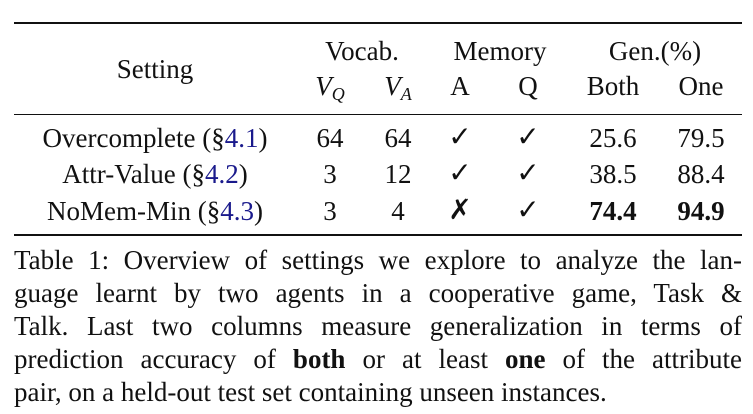 The height and width of the screenshot is (414, 753). What do you see at coordinates (319, 359) in the screenshot?
I see `caption-bold-both: both` at bounding box center [319, 359].